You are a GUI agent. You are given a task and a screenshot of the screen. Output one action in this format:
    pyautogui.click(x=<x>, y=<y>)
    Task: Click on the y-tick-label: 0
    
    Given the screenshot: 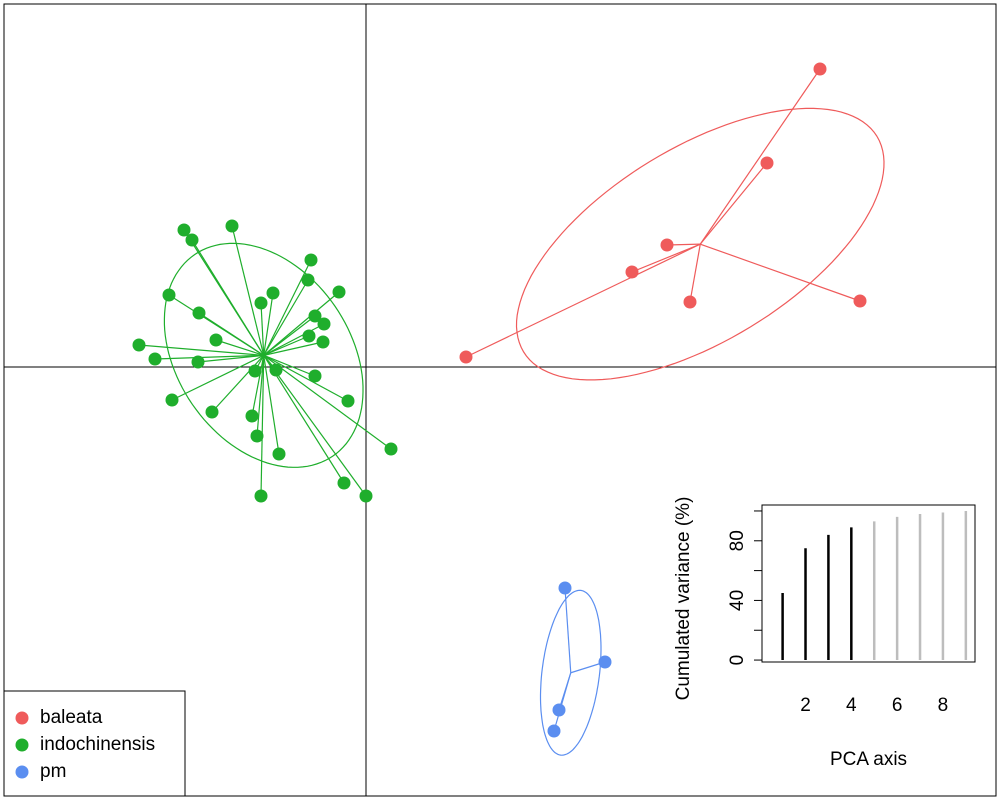 What is the action you would take?
    pyautogui.click(x=737, y=660)
    